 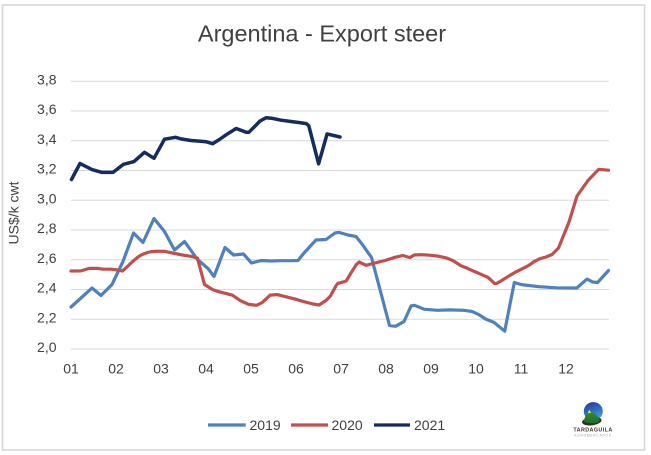 What do you see at coordinates (322, 34) in the screenshot?
I see `svg-text: Argentina - Export steer` at bounding box center [322, 34].